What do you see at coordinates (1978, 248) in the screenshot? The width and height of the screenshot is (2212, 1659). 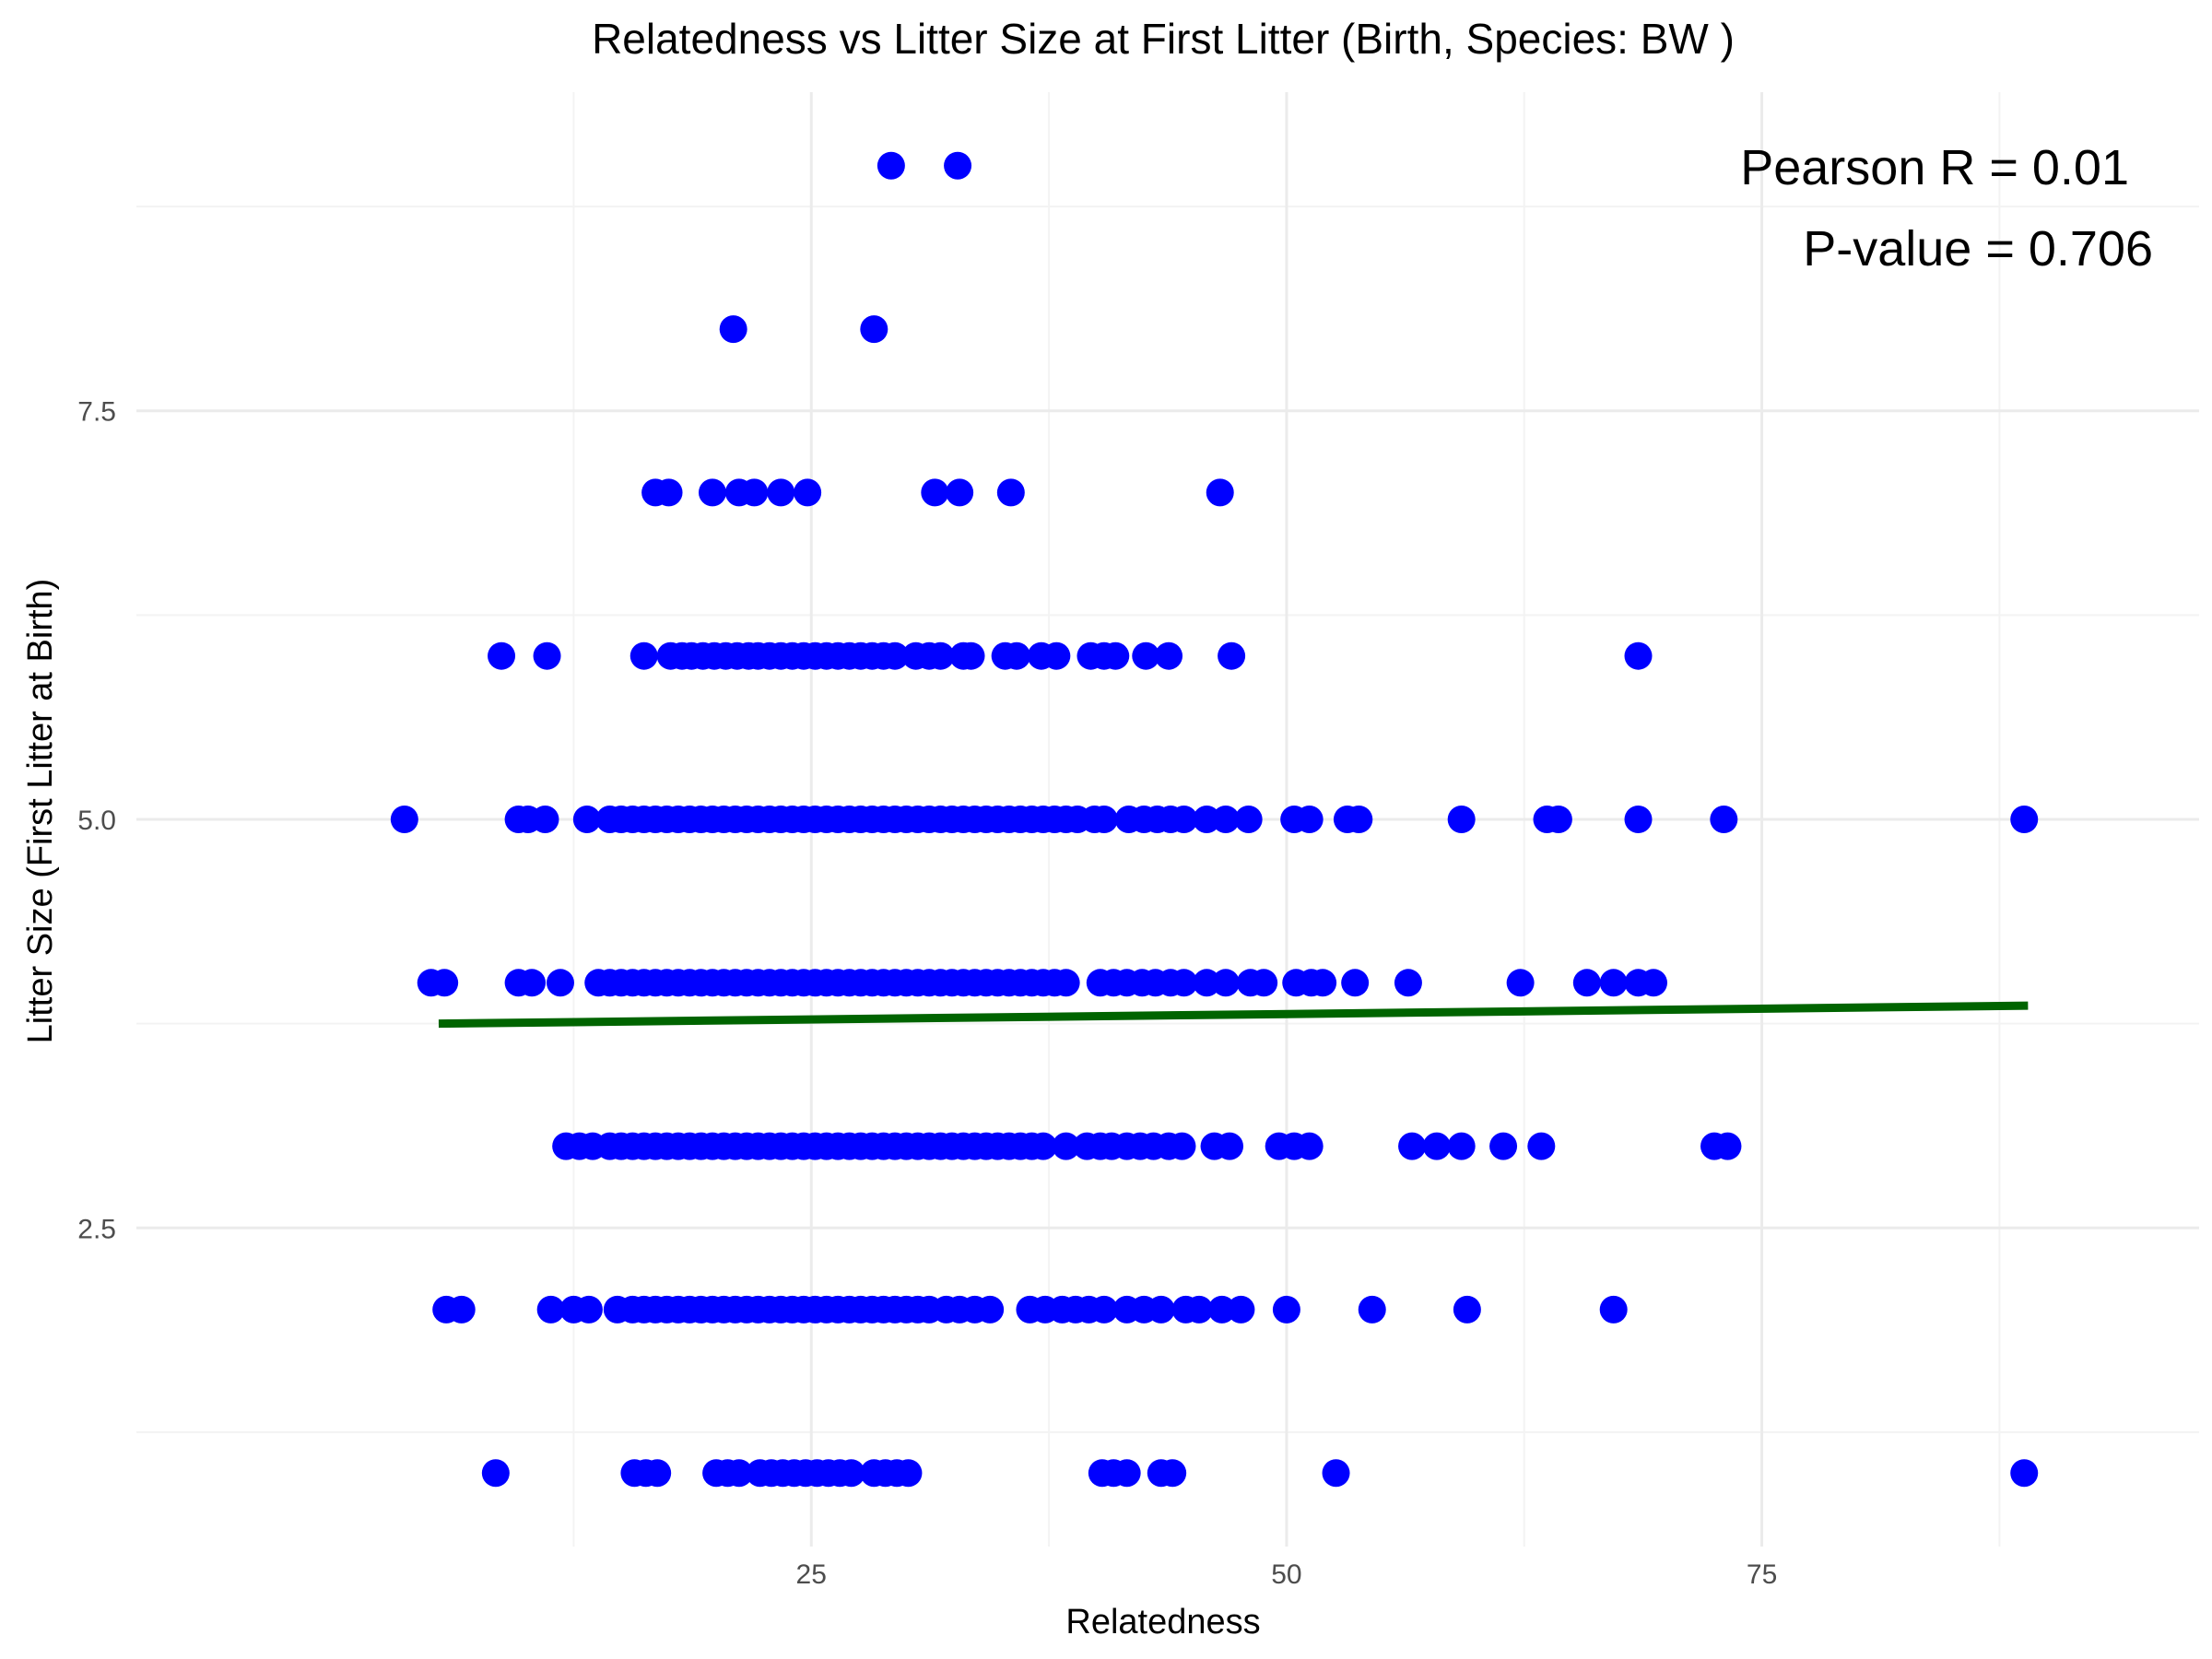 I see `p-value-annotation: P-value = 0.706` at bounding box center [1978, 248].